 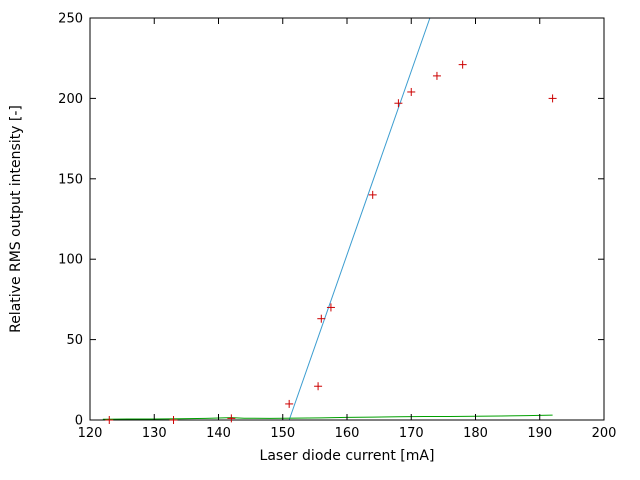 I want to click on x-tick-label: 150, so click(x=282, y=433).